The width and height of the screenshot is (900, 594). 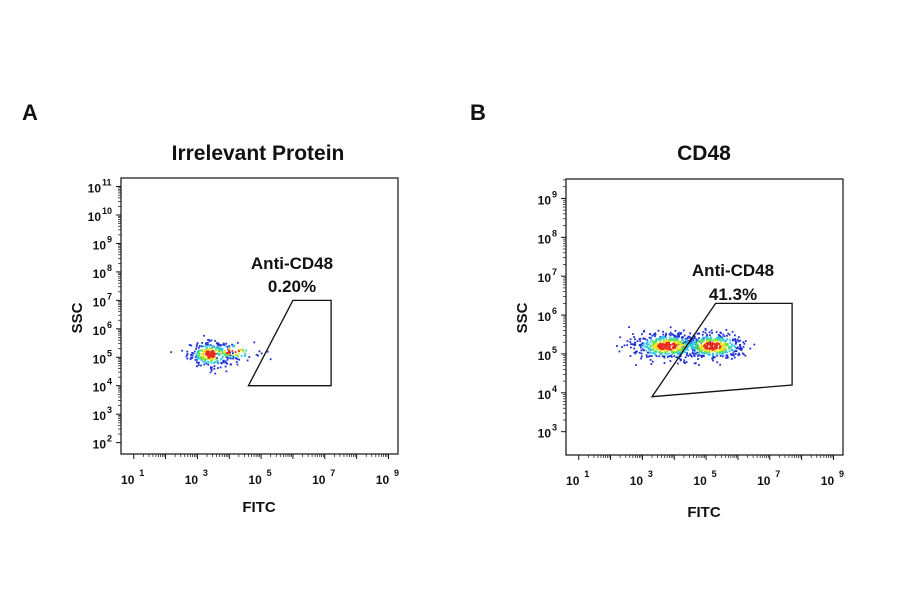 What do you see at coordinates (107, 183) in the screenshot?
I see `y-tick-exponent: 11` at bounding box center [107, 183].